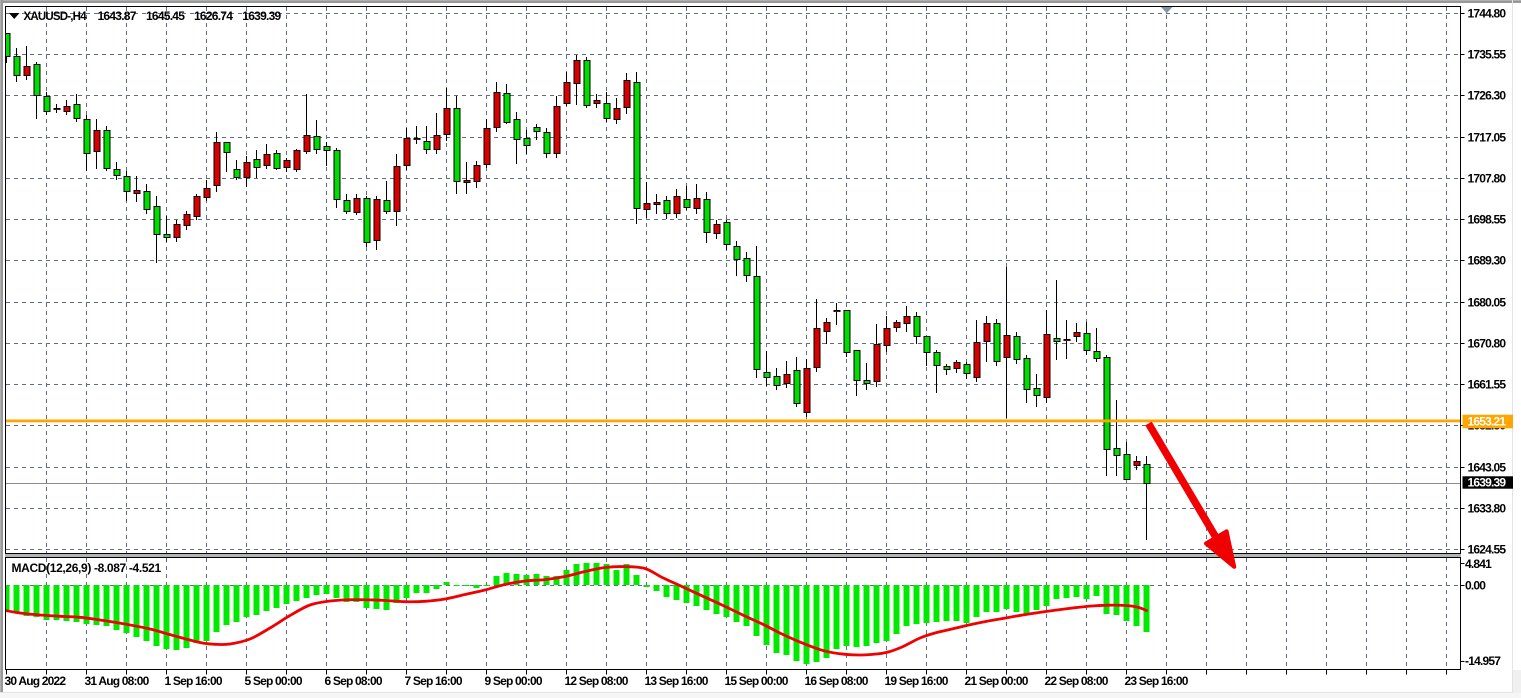  Describe the element at coordinates (194, 681) in the screenshot. I see `svg-text: 1 Sep 16:00` at that location.